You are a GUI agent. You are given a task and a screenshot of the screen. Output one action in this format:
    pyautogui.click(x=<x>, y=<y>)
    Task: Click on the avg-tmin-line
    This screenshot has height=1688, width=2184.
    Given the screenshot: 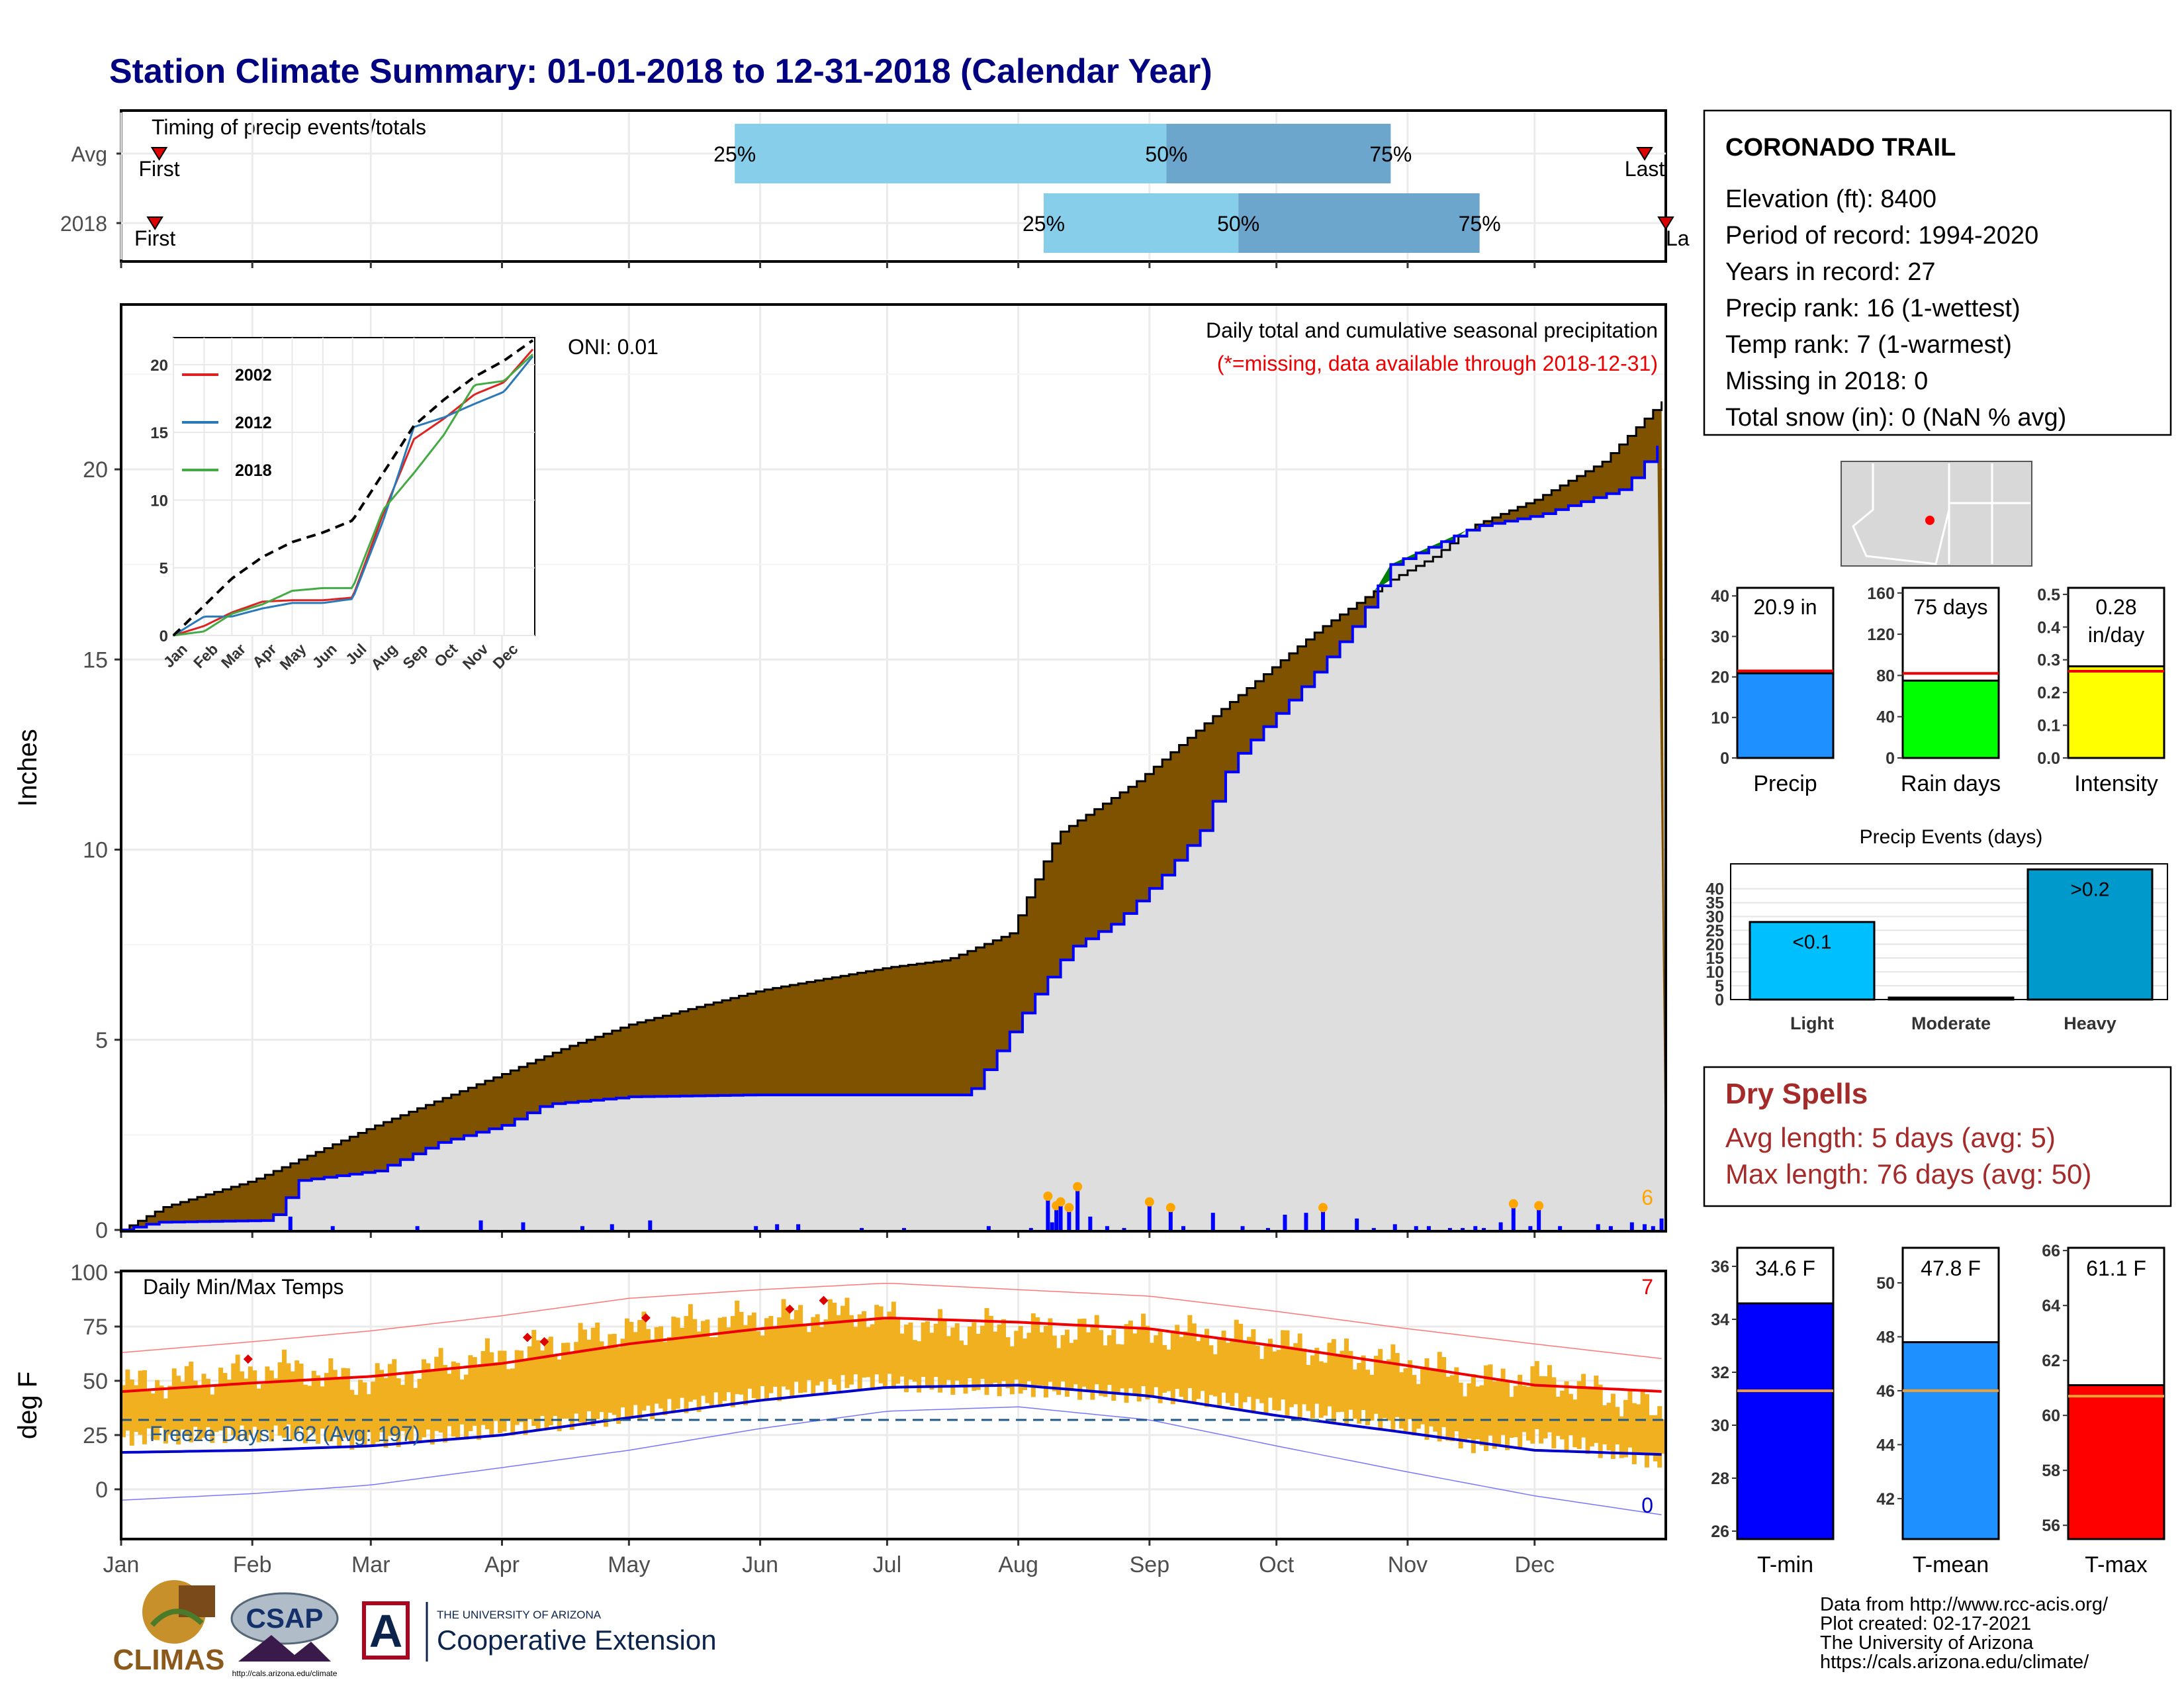 What is the action you would take?
    pyautogui.click(x=891, y=1419)
    